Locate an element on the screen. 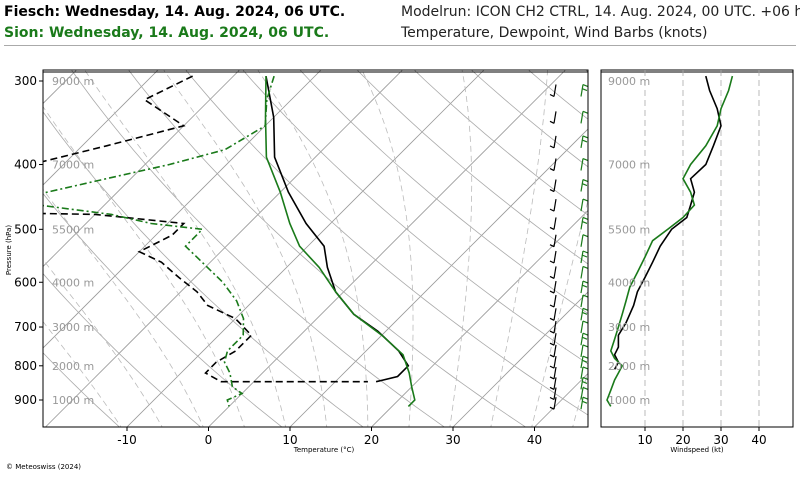 Image resolution: width=800 pixels, height=480 pixels. windspeed-series-sion is located at coordinates (670, 241).